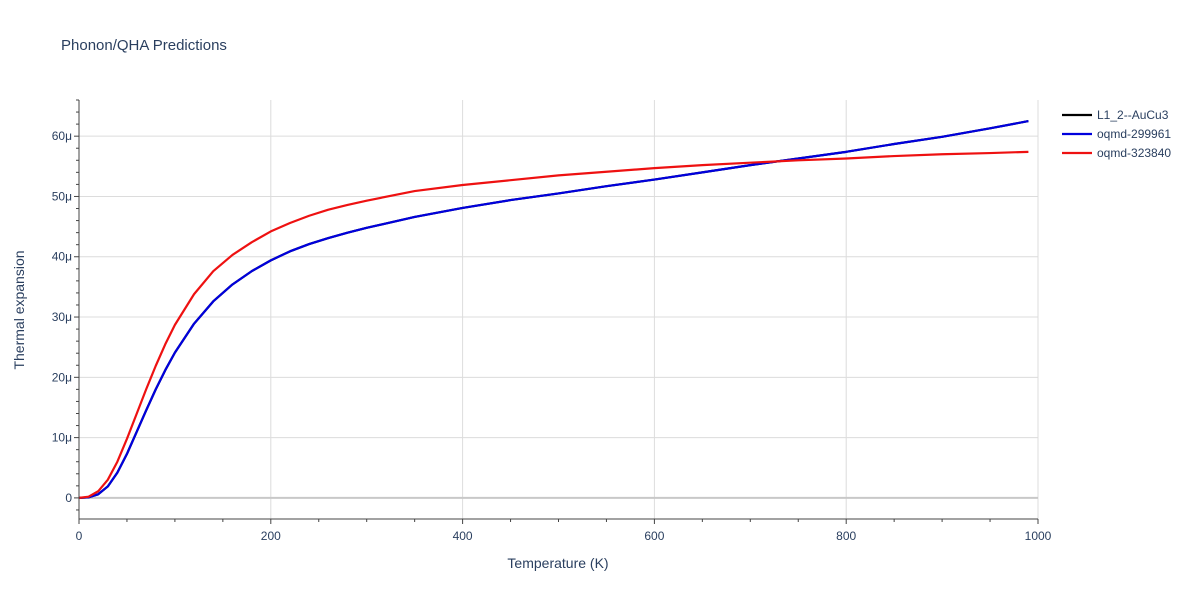 The width and height of the screenshot is (1200, 605). What do you see at coordinates (19, 309) in the screenshot?
I see `y-axis-title: Thermal expansion` at bounding box center [19, 309].